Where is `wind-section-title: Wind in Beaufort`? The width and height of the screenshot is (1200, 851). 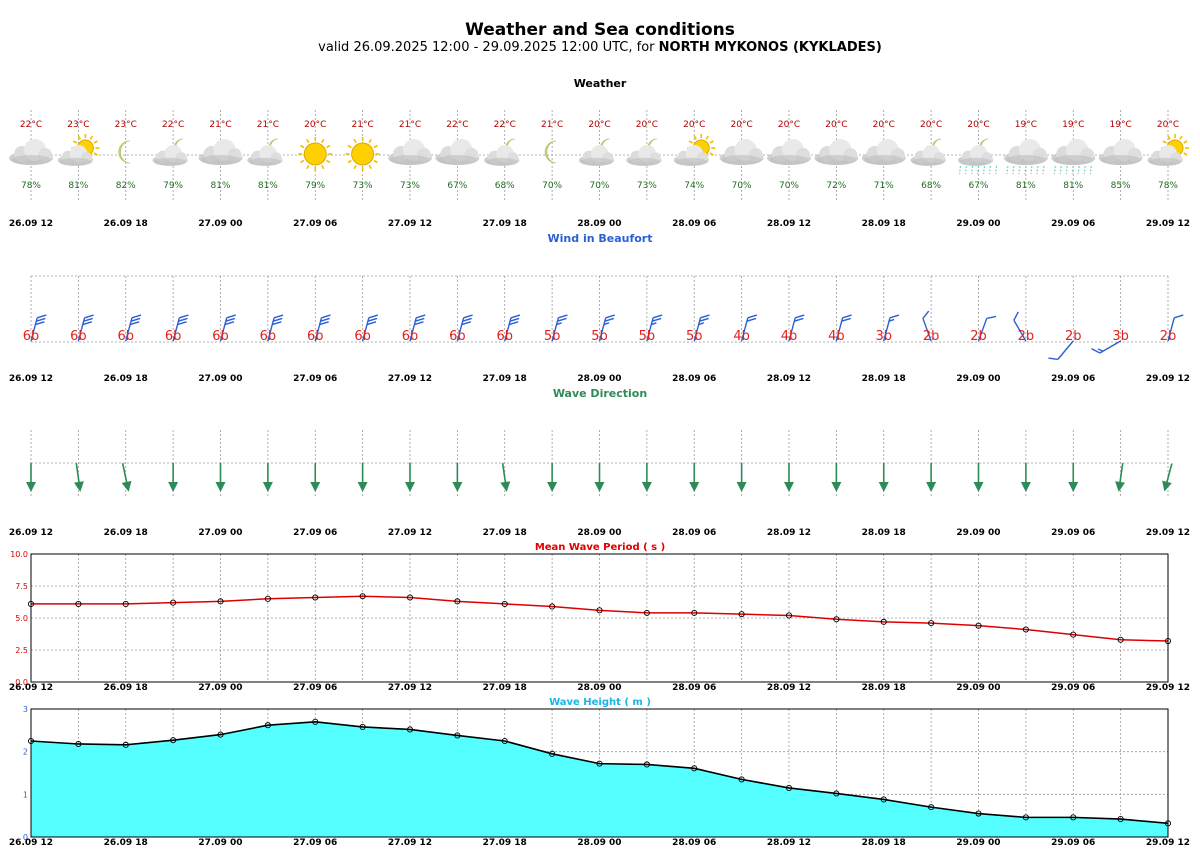 wind-section-title: Wind in Beaufort is located at coordinates (600, 238).